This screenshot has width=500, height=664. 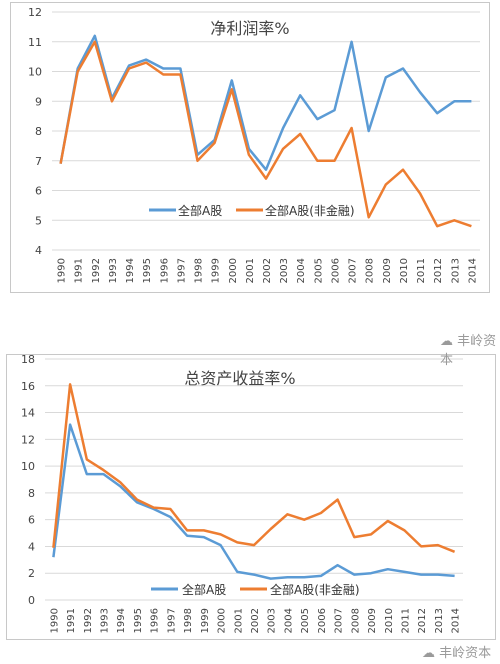 I want to click on watermark-top: ☁ 丰岭资本, so click(x=470, y=349).